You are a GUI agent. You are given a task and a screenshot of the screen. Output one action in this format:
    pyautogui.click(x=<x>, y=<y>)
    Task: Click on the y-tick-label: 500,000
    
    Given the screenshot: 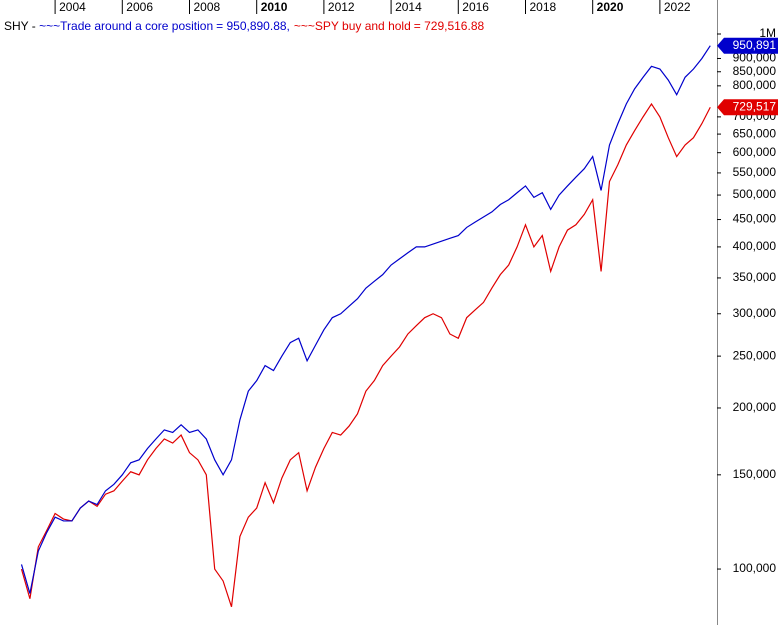 What is the action you would take?
    pyautogui.click(x=755, y=194)
    